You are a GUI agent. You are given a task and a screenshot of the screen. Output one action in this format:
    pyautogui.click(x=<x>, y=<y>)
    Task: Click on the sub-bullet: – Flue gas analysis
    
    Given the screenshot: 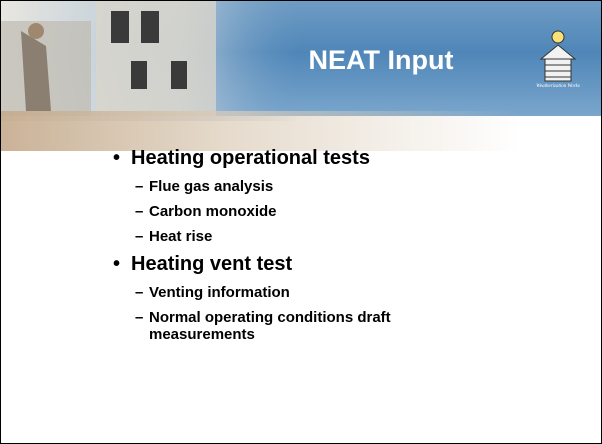 What is the action you would take?
    pyautogui.click(x=289, y=186)
    